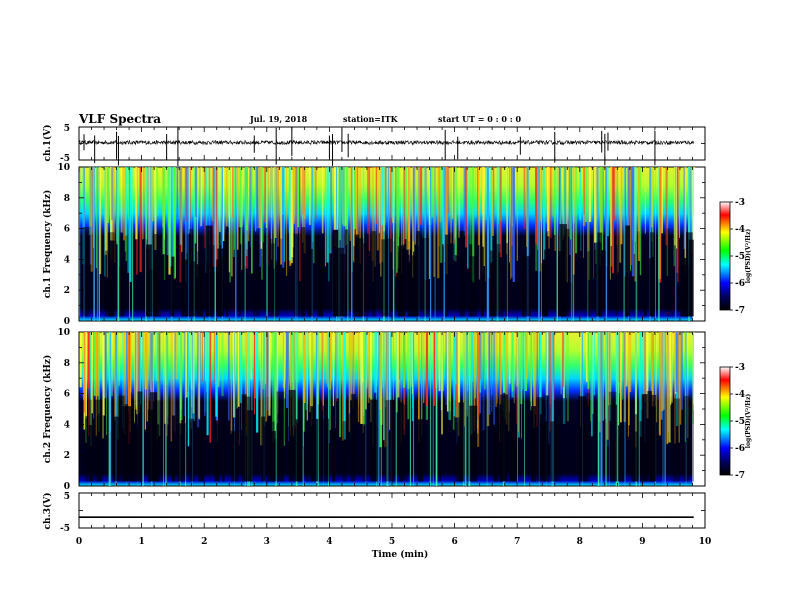 This screenshot has width=792, height=612. I want to click on ch3-waveform-panel: 5 -5 ch.3(V) 0 1 2 3 4 5 6 7 8 9 10 Time (min), so click(376, 526).